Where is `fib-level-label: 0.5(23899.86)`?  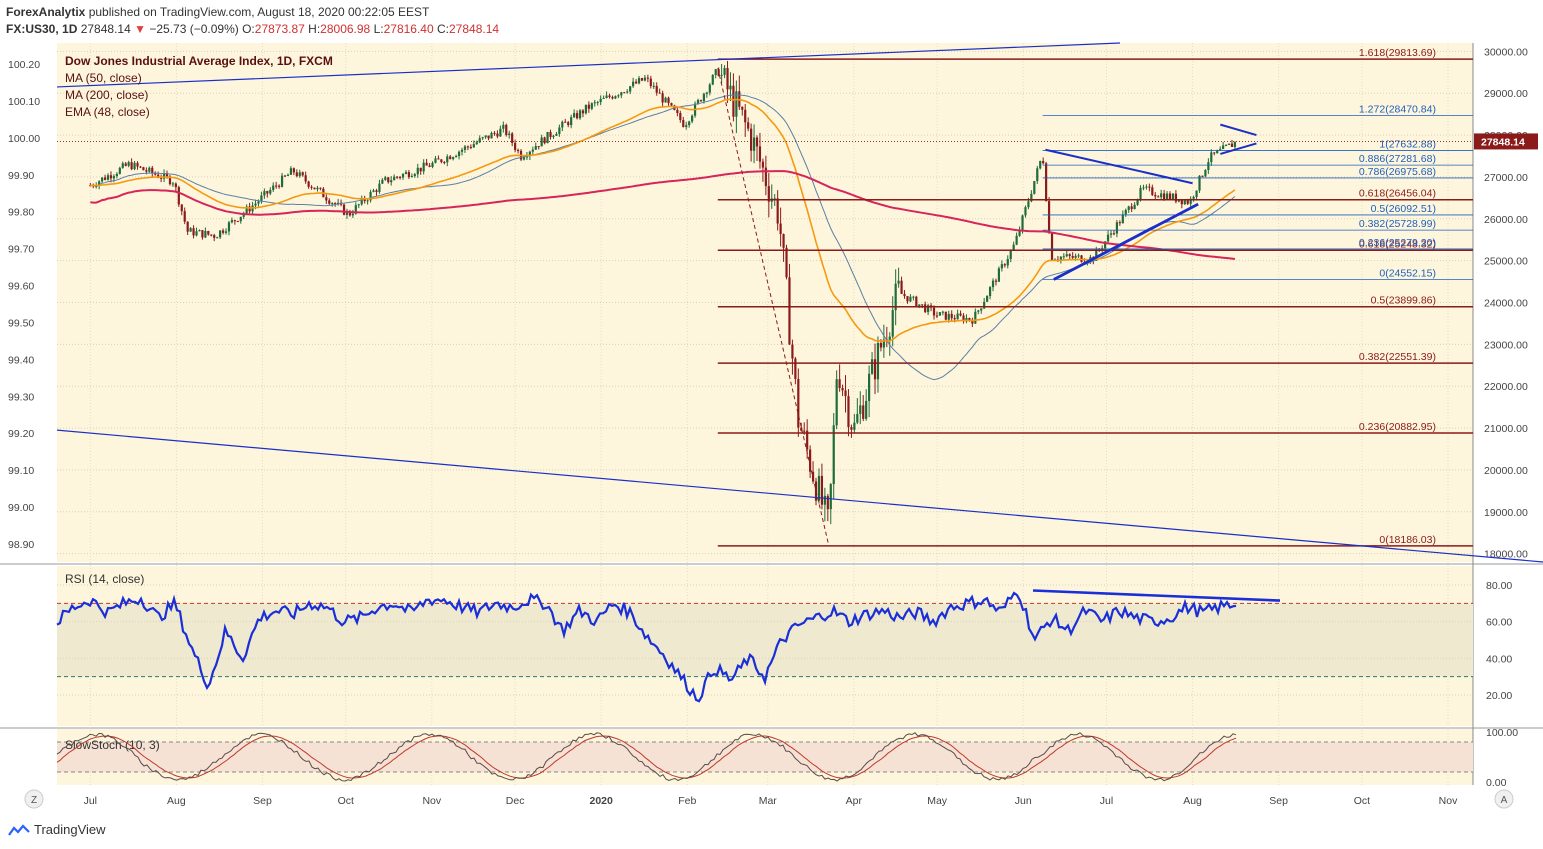 fib-level-label: 0.5(23899.86) is located at coordinates (1403, 301).